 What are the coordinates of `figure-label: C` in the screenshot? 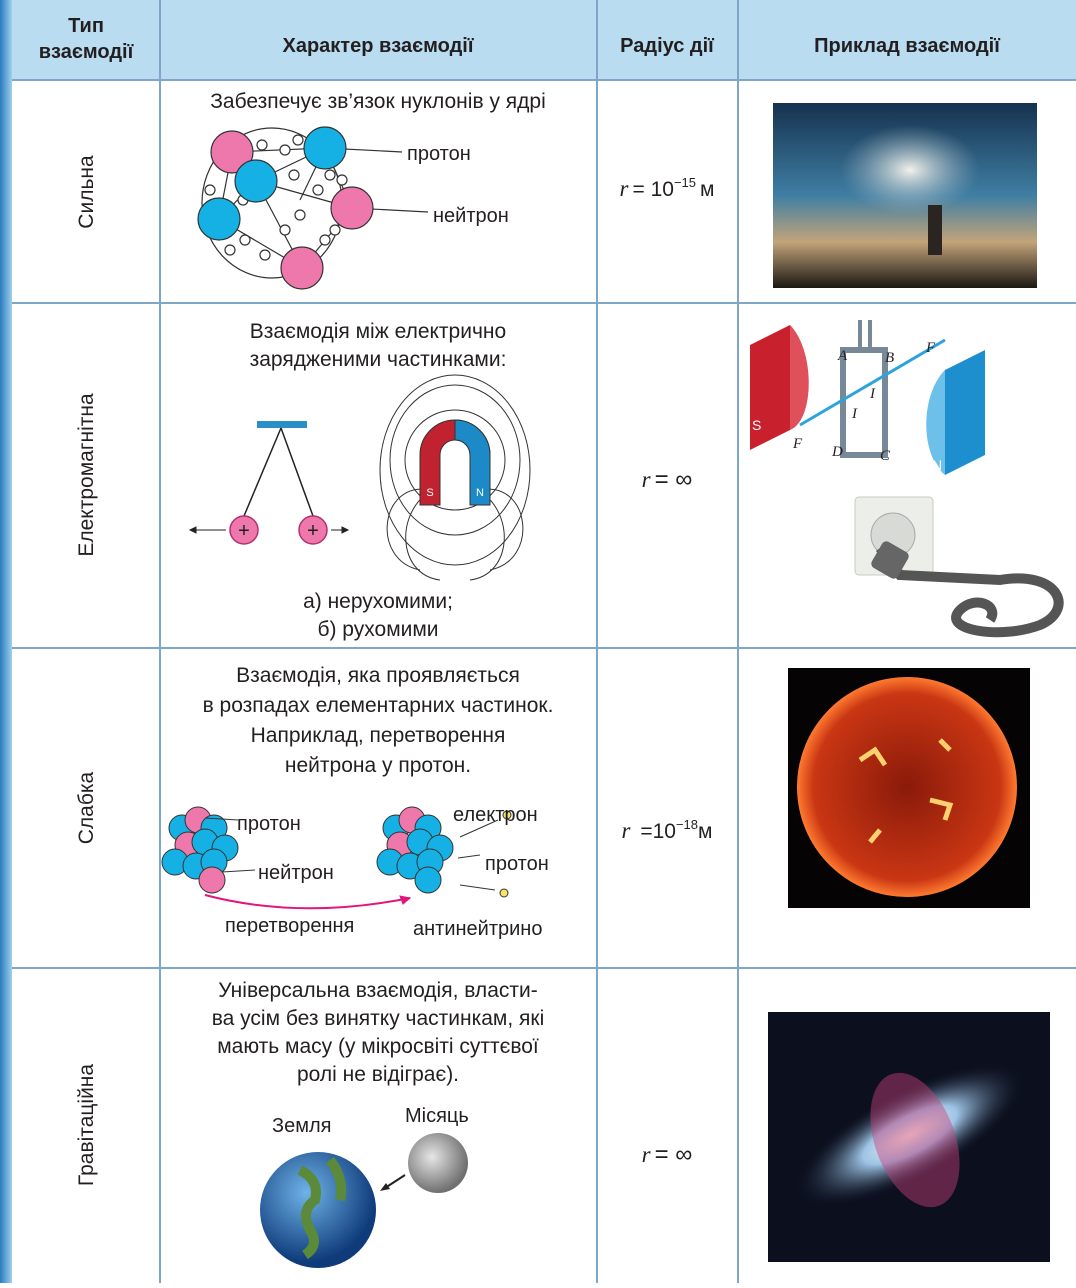 It's located at (885, 456).